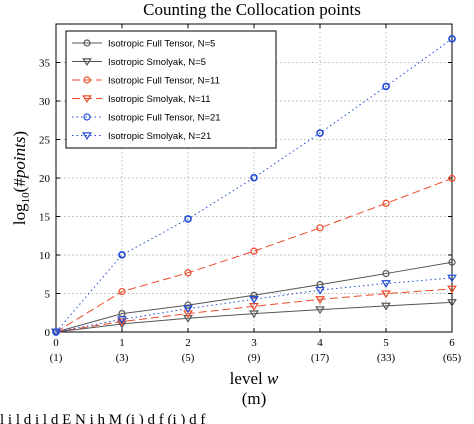 The image size is (474, 424). I want to click on legend-label-4: Isotropic Full Tensor, N=21, so click(164, 118).